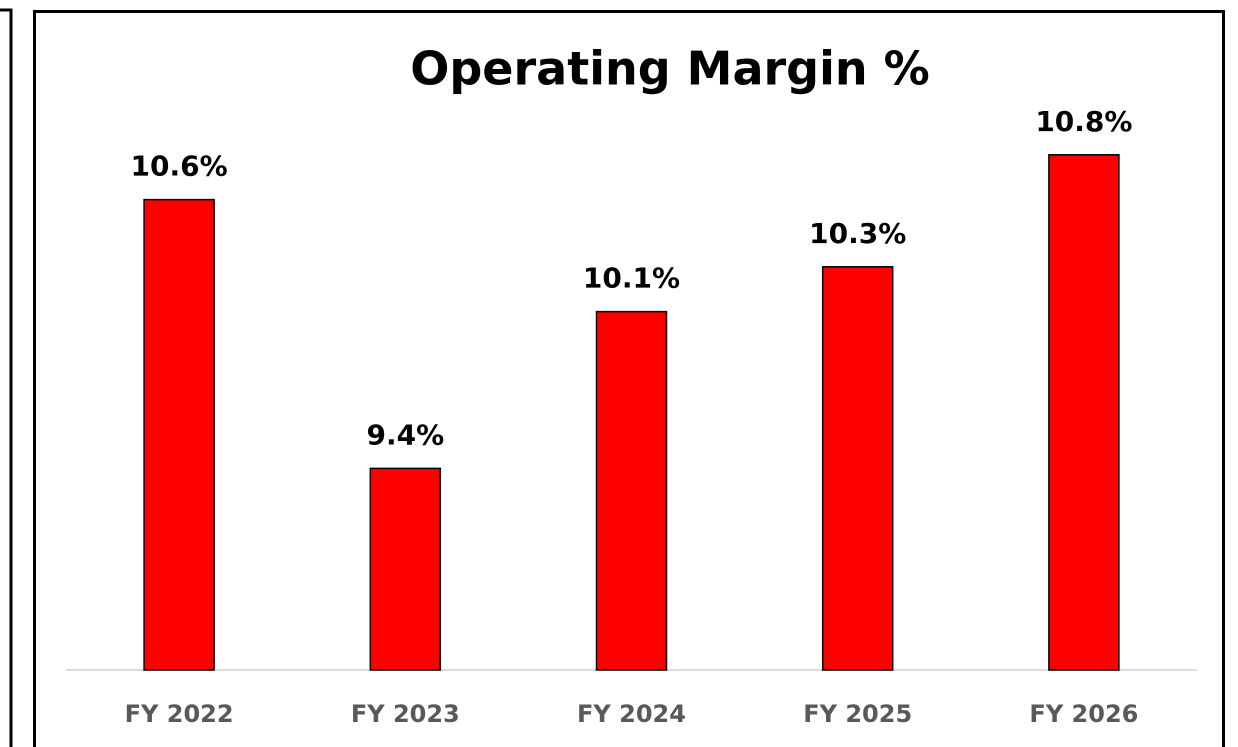 This screenshot has width=1238, height=747. Describe the element at coordinates (857, 714) in the screenshot. I see `x-tick-label: FY 2025` at that location.